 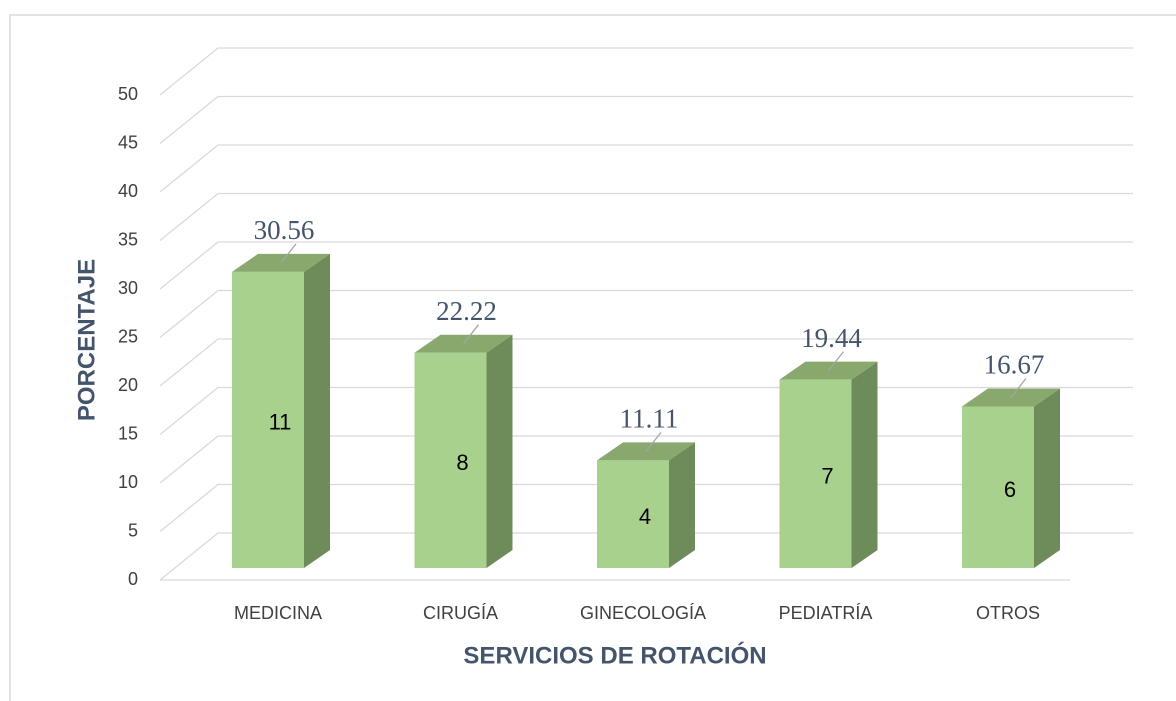 What do you see at coordinates (466, 311) in the screenshot?
I see `value-label: 22.22` at bounding box center [466, 311].